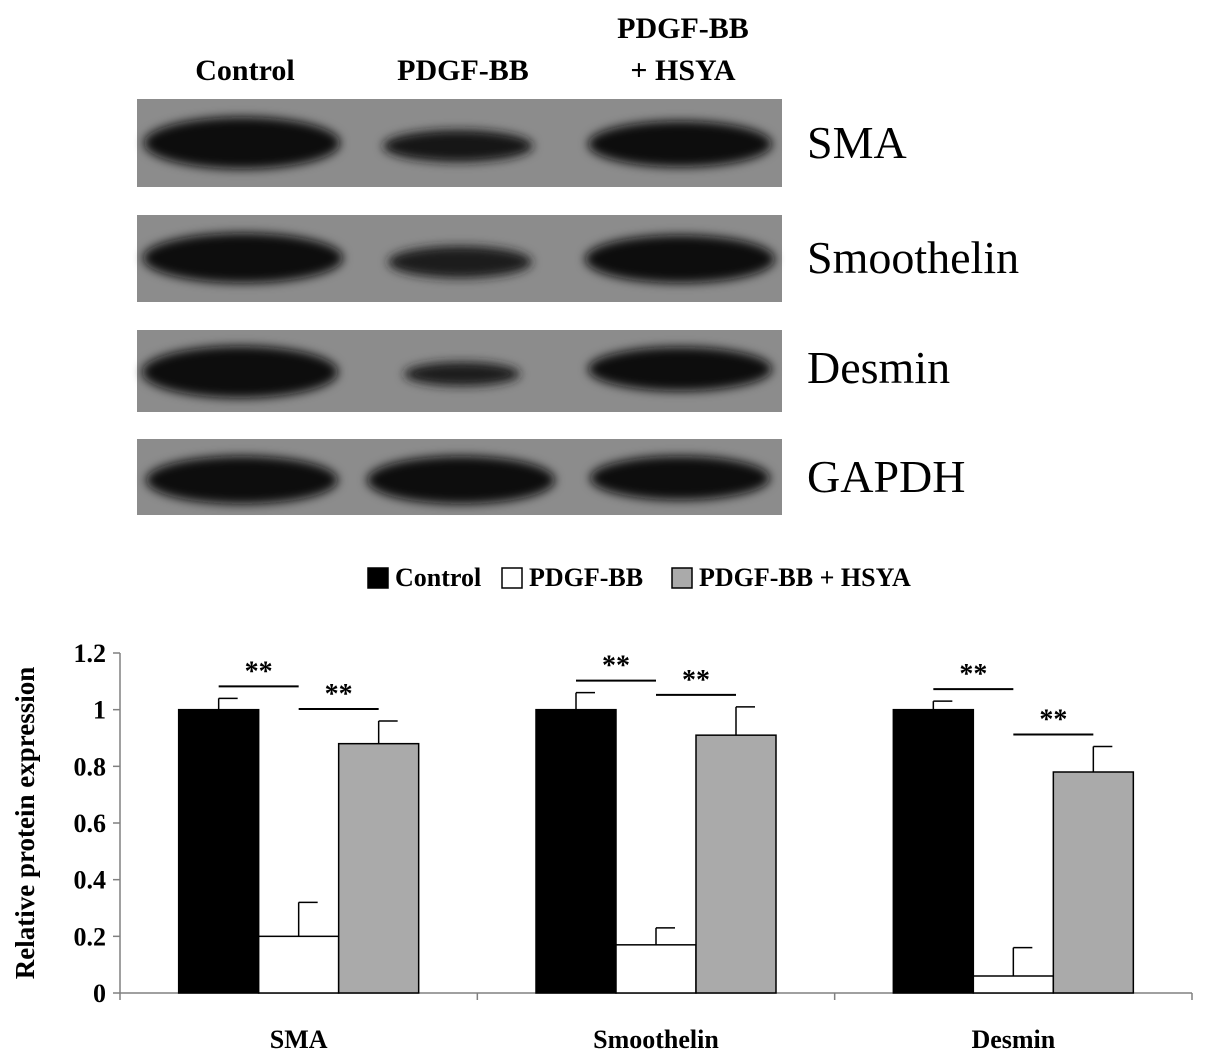 Image resolution: width=1205 pixels, height=1063 pixels. Describe the element at coordinates (878, 367) in the screenshot. I see `protein-label-desmin: Desmin` at that location.